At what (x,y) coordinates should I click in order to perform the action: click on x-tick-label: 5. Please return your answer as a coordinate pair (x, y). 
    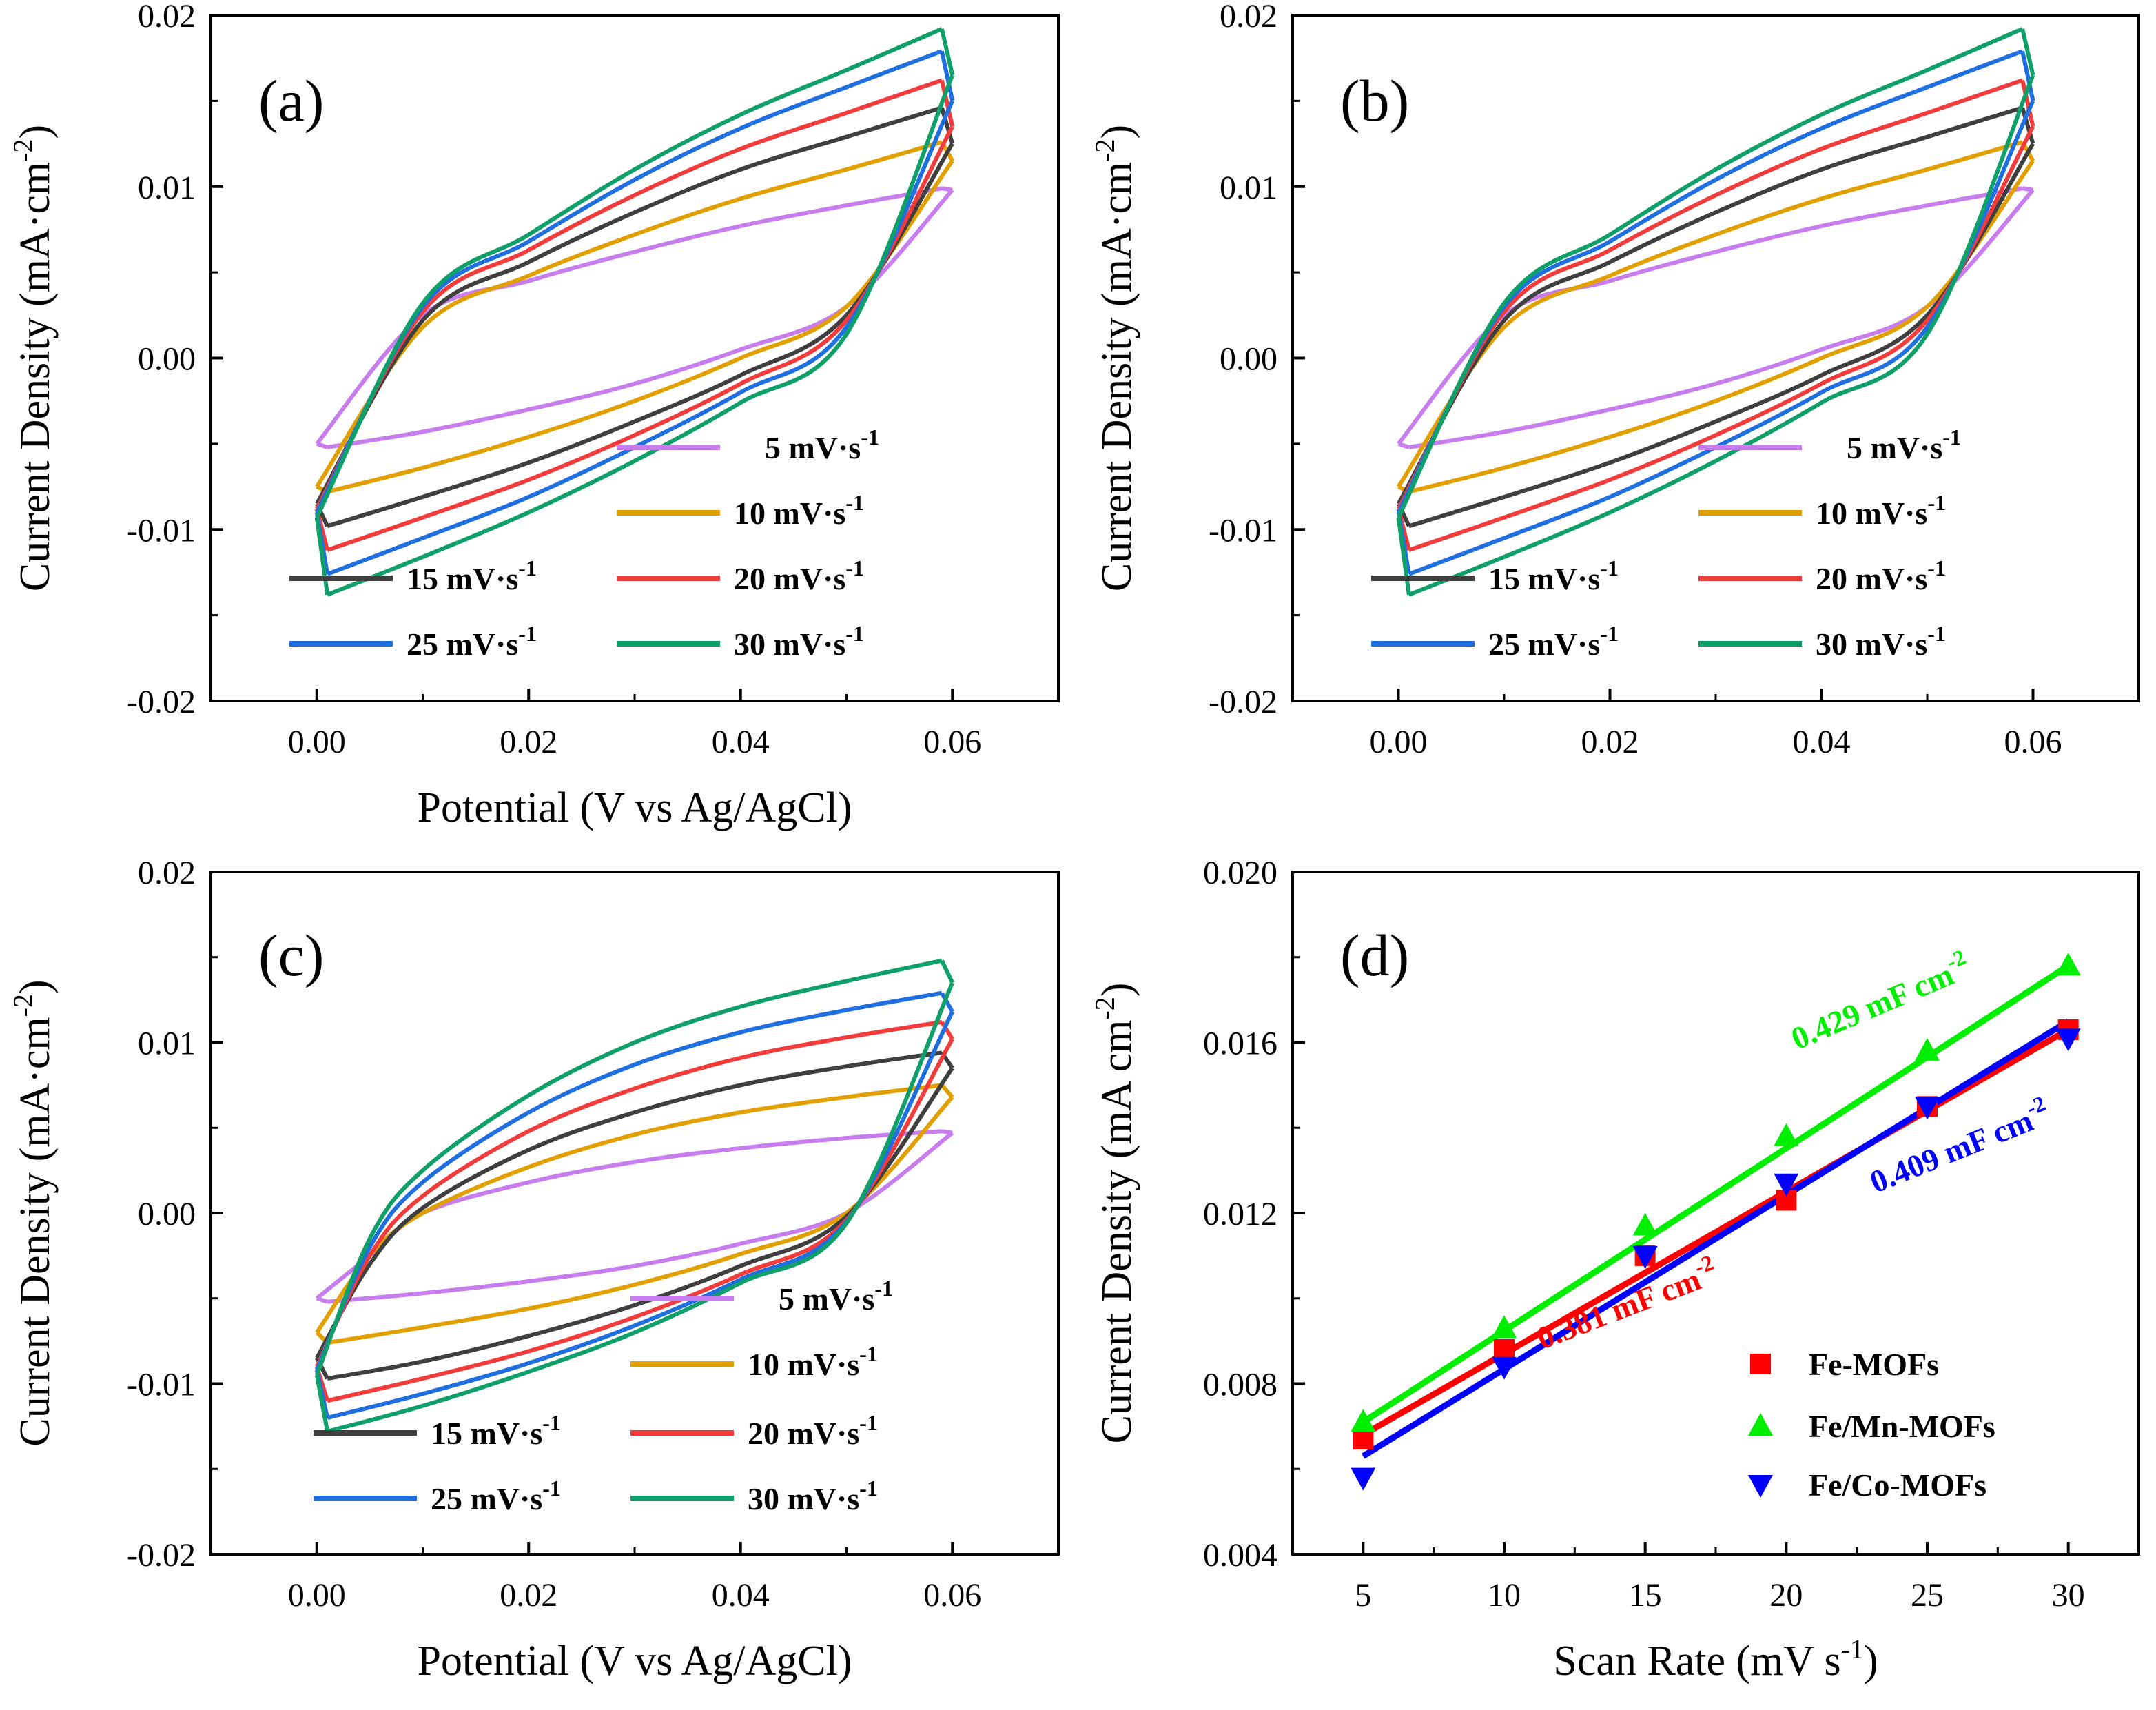
    Looking at the image, I should click on (1363, 1595).